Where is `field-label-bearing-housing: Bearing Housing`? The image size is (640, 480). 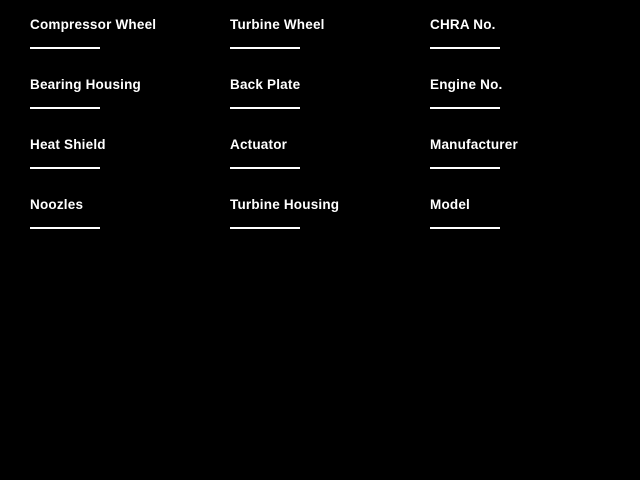
field-label-bearing-housing: Bearing Housing is located at coordinates (86, 84).